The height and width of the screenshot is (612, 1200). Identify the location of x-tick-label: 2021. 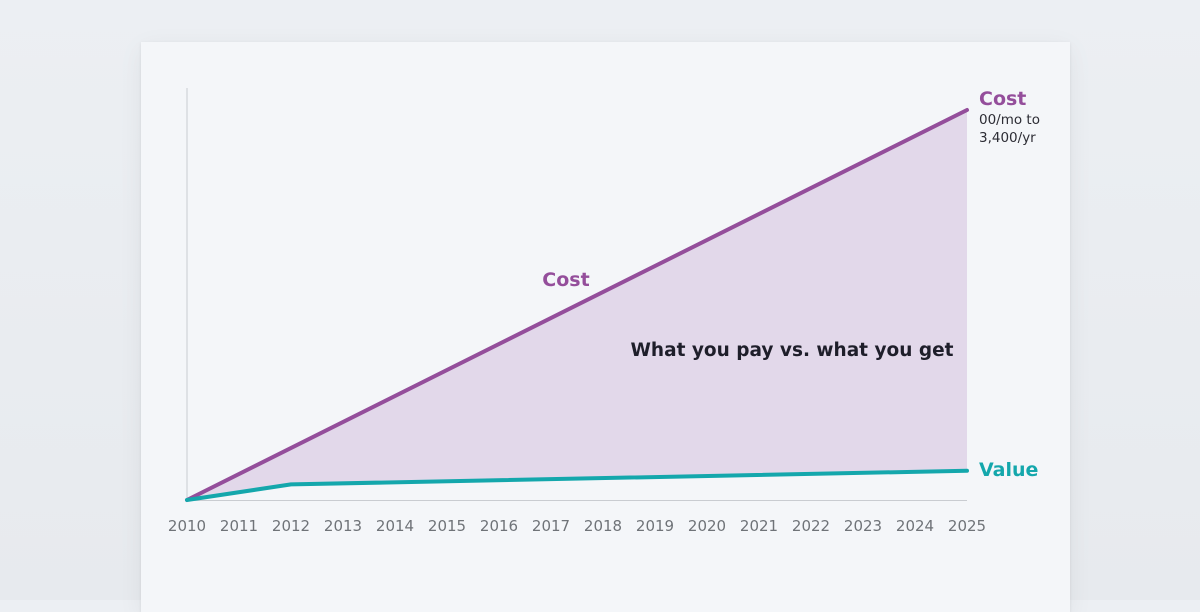
(759, 526).